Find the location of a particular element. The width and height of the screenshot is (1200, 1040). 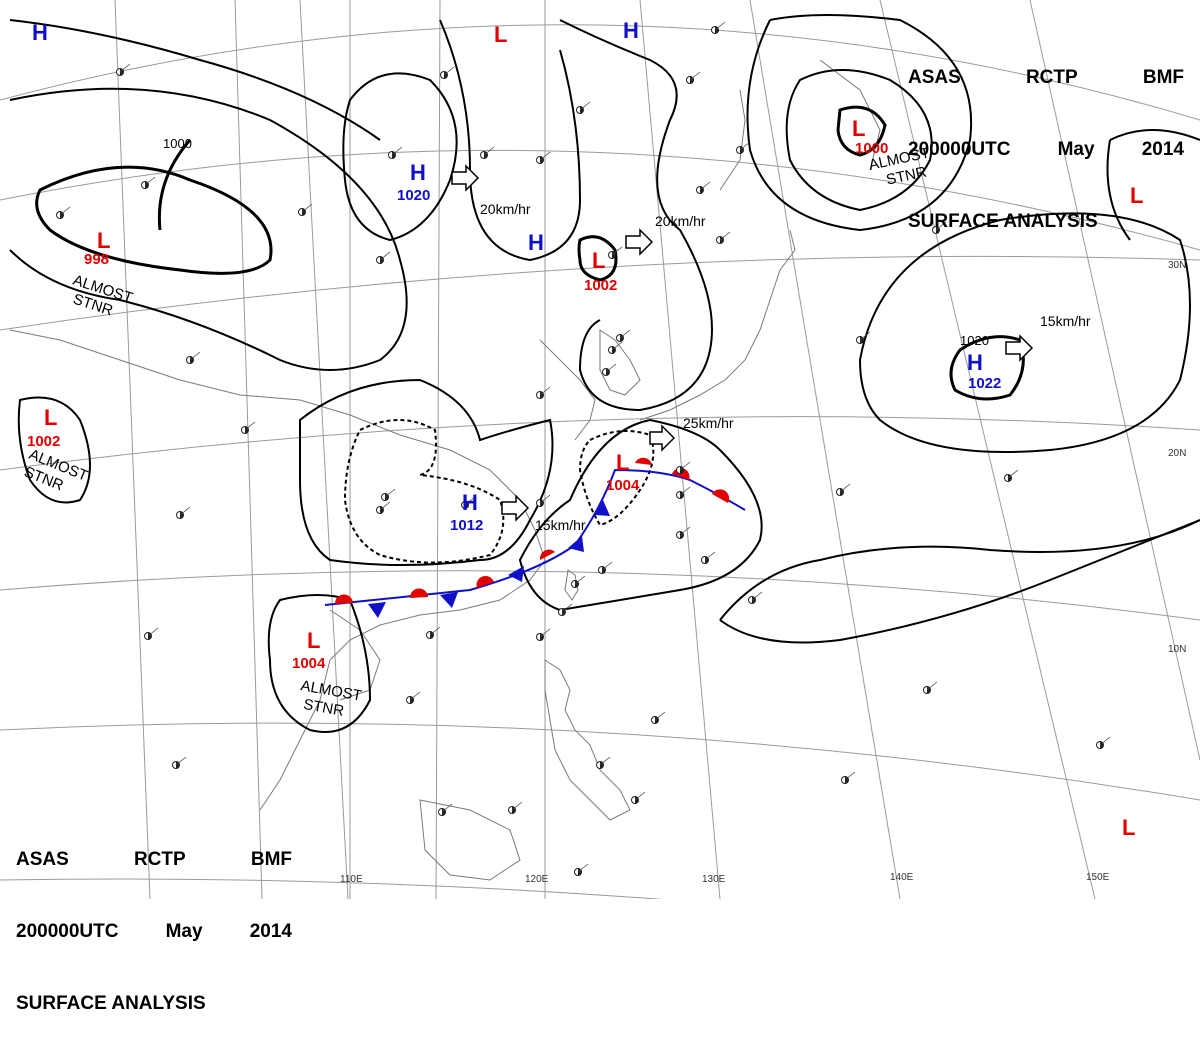

latitude-label: 30N is located at coordinates (1177, 265).